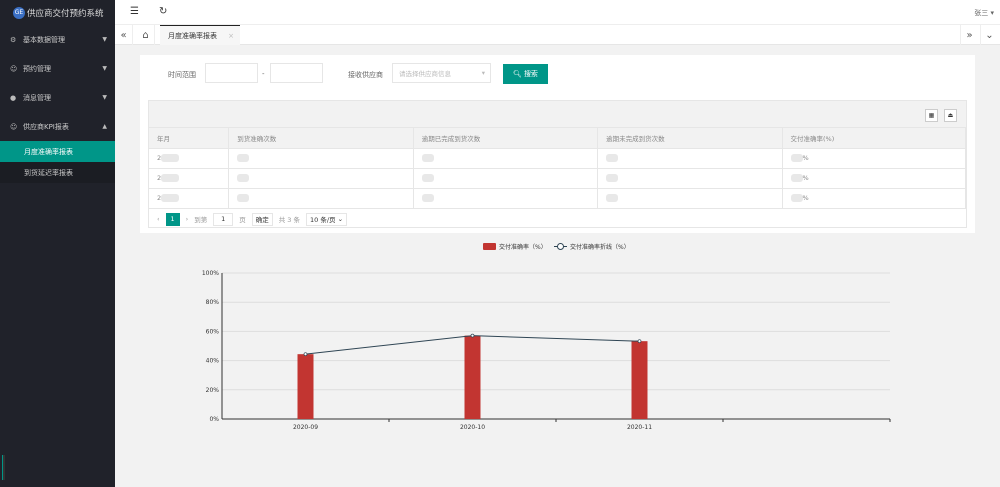  I want to click on tab-bar: « ⌂ 月度准确率报表 × » ⌄, so click(557, 35).